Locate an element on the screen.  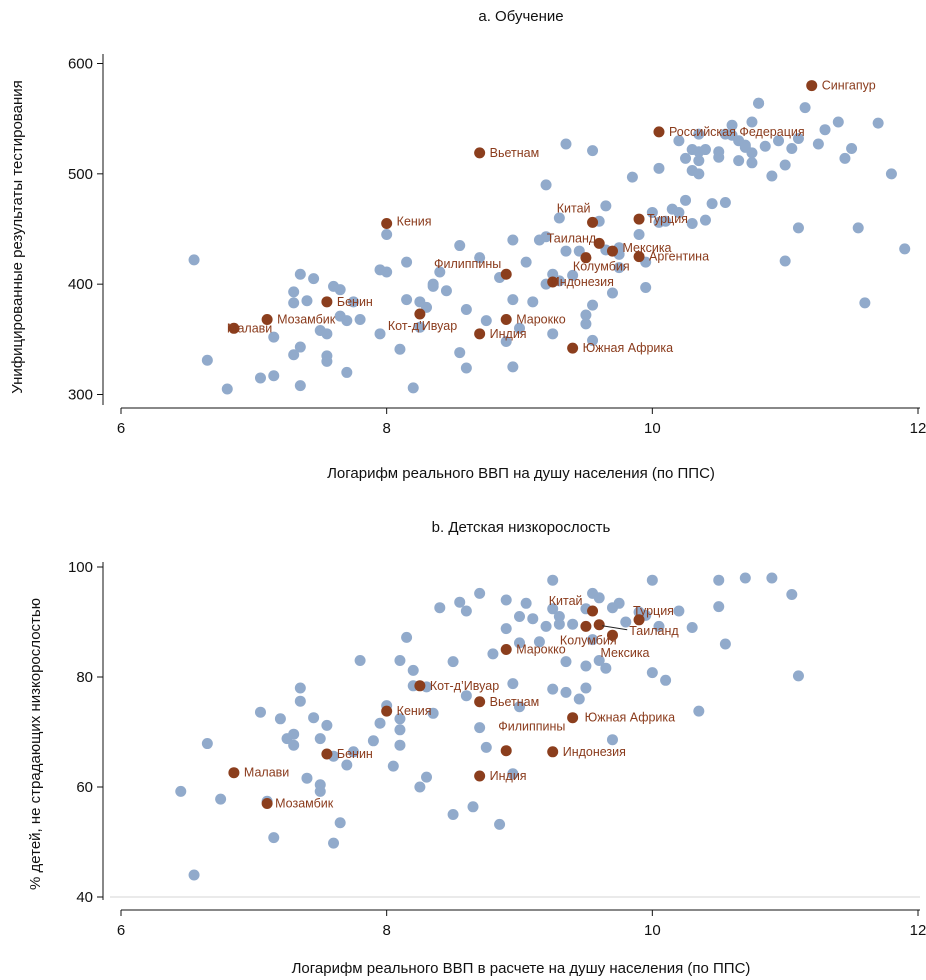
panel-b-annotation: Филиппины is located at coordinates (531, 727).